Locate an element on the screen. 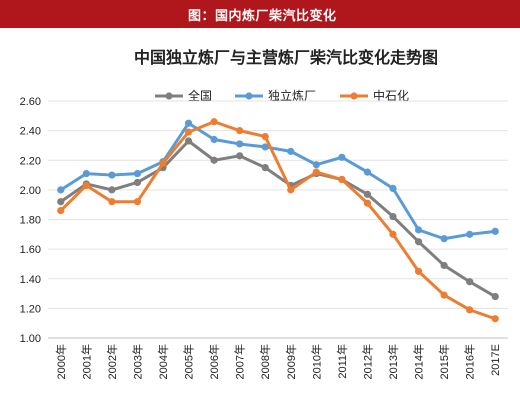  x-tick-label: 2000年 is located at coordinates (61, 361).